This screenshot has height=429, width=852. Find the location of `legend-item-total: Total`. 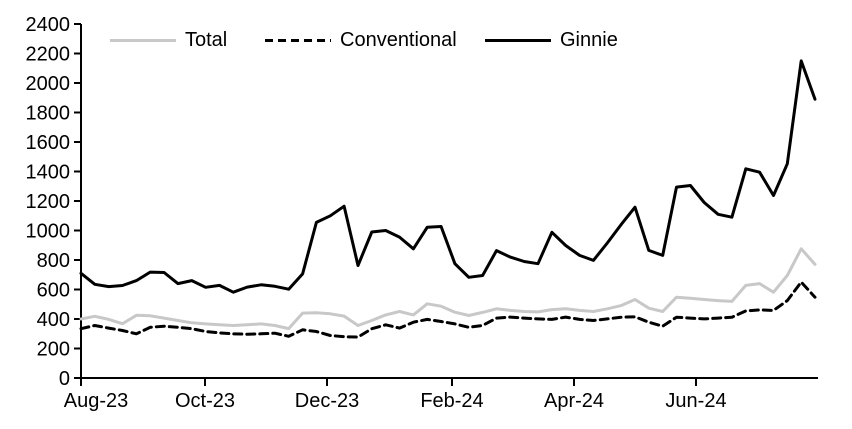

legend-item-total: Total is located at coordinates (168, 40).